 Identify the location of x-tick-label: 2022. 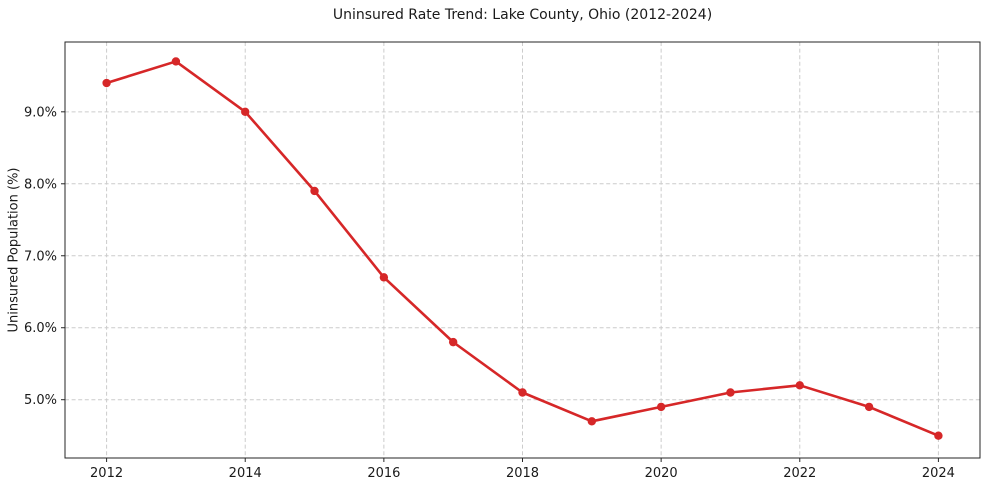
(799, 473).